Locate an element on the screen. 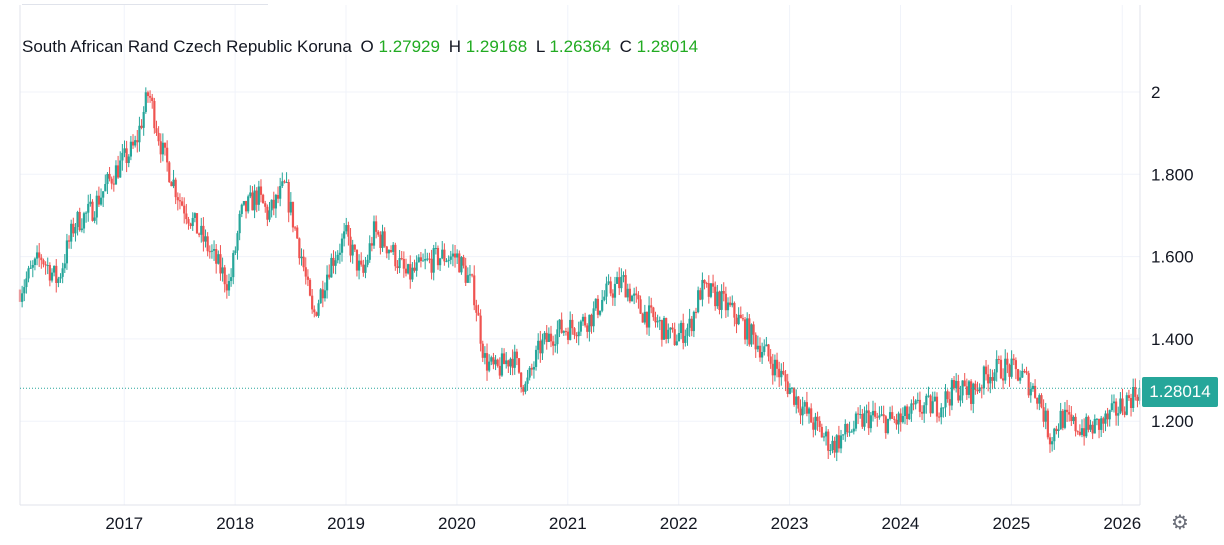 Image resolution: width=1224 pixels, height=545 pixels. close-value: 1.28014 is located at coordinates (667, 46).